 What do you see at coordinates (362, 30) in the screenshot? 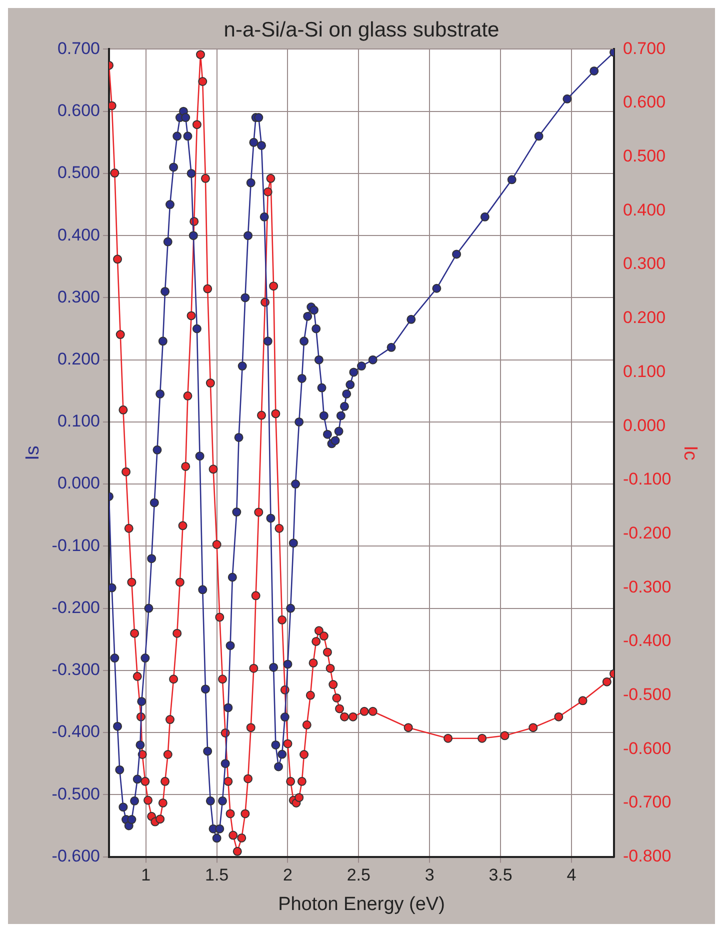
I see `chart-title: n-a-Si/a-Si on glass substrate` at bounding box center [362, 30].